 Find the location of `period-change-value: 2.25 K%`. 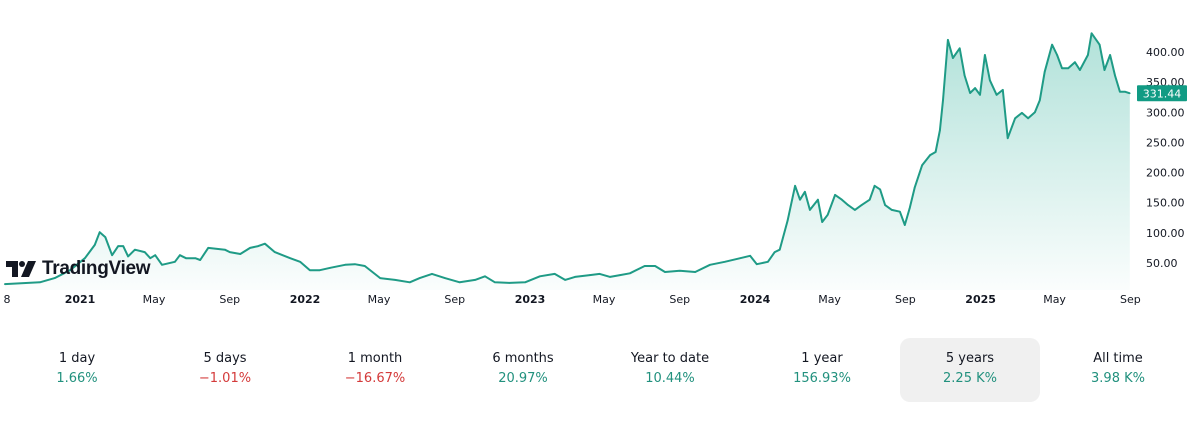

period-change-value: 2.25 K% is located at coordinates (970, 378).